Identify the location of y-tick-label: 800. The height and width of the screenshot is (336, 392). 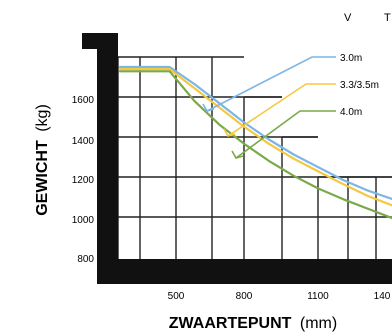
(85, 259).